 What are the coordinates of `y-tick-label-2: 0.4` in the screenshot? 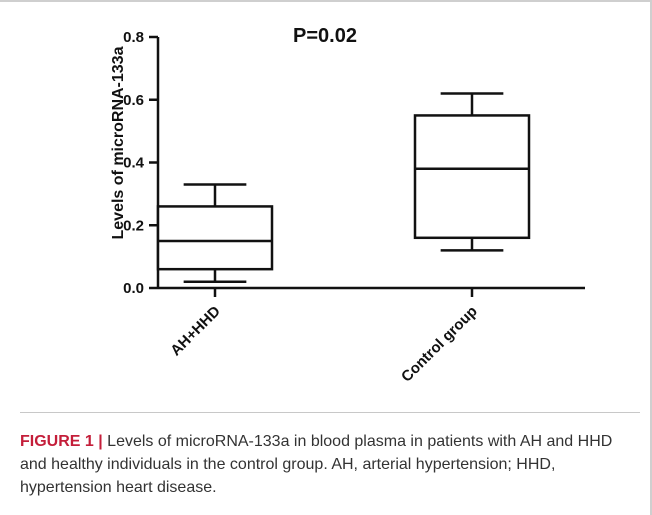 It's located at (134, 163).